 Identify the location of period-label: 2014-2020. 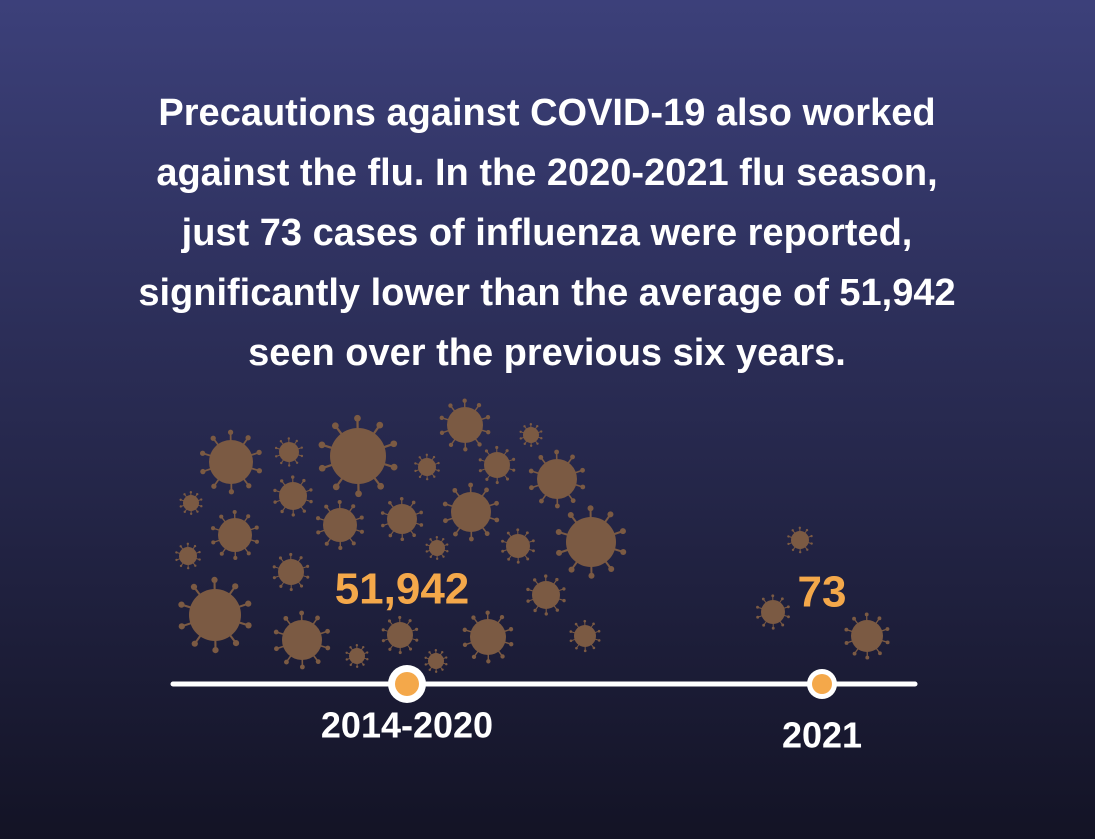
(407, 725).